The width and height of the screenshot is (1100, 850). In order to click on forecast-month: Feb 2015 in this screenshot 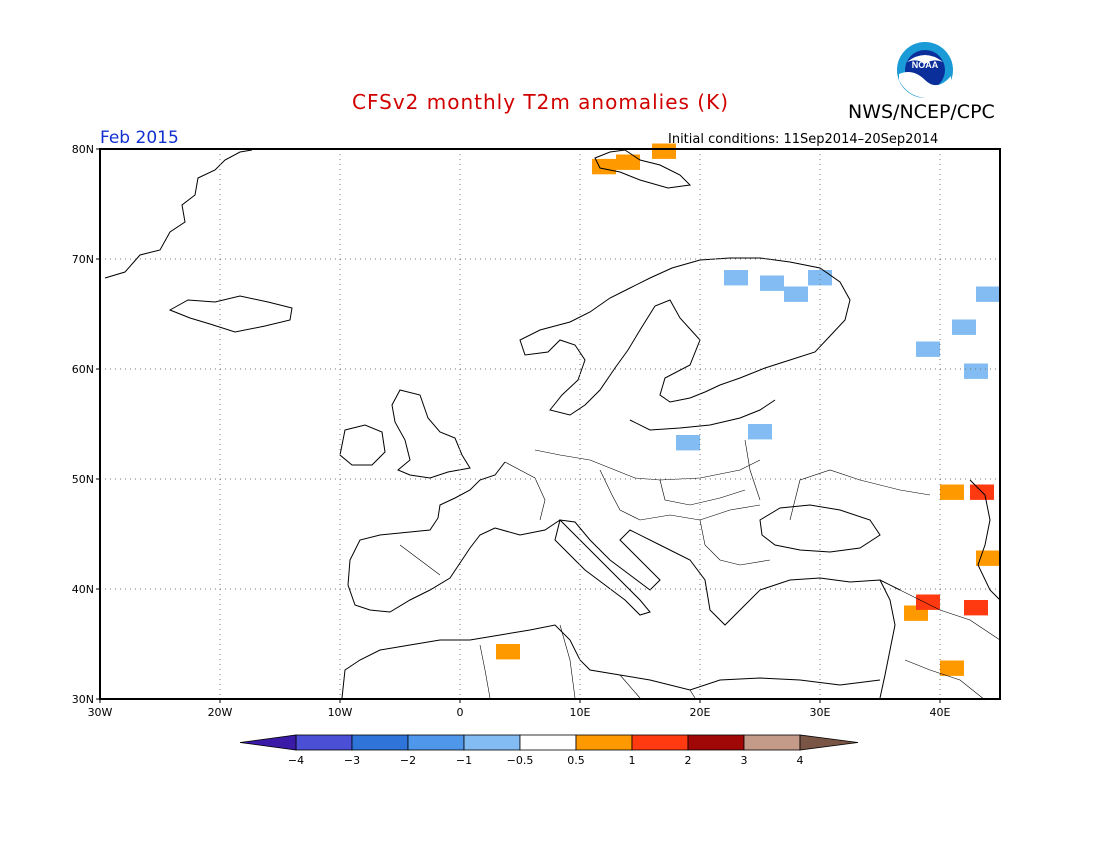, I will do `click(139, 138)`.